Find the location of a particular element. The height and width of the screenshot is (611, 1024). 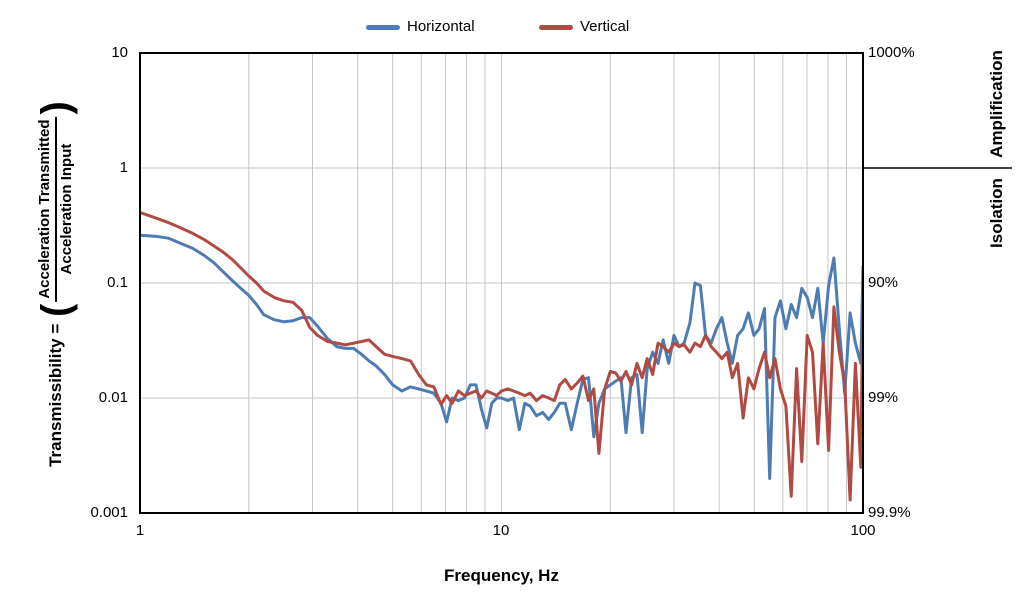

y-tick-label: 0.1 is located at coordinates (117, 282).